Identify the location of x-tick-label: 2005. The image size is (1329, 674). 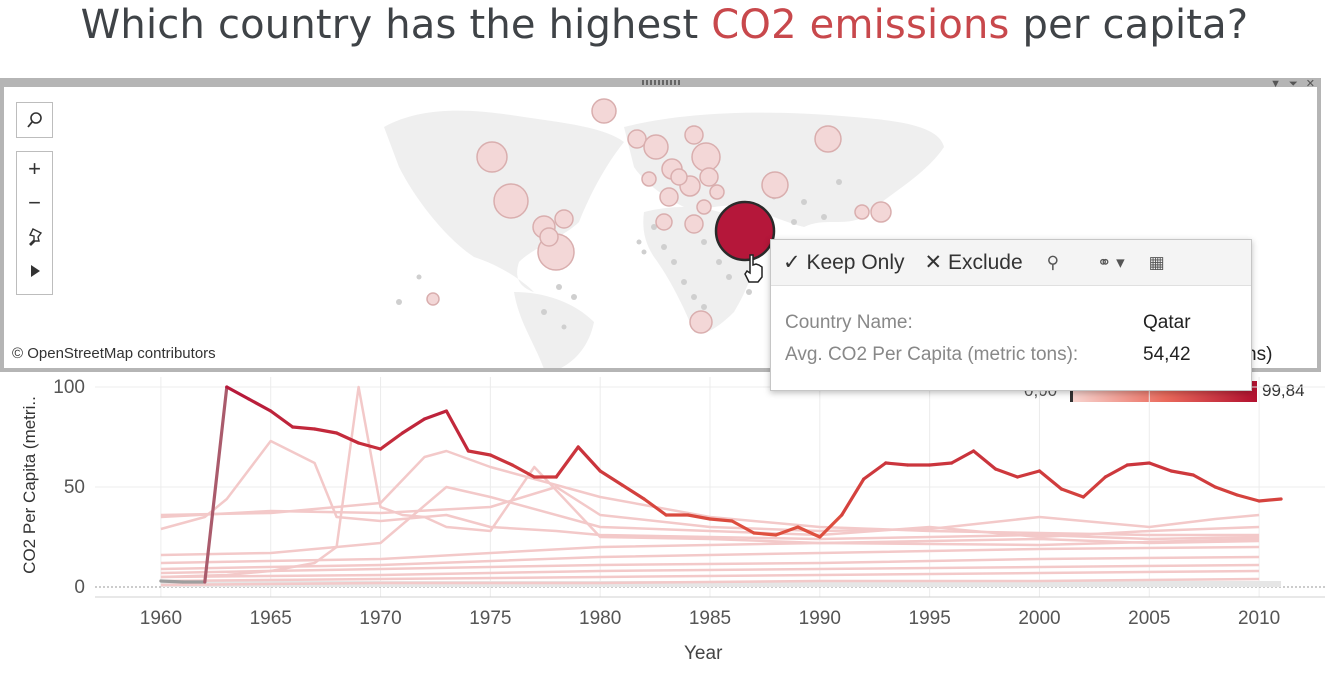
(1149, 618).